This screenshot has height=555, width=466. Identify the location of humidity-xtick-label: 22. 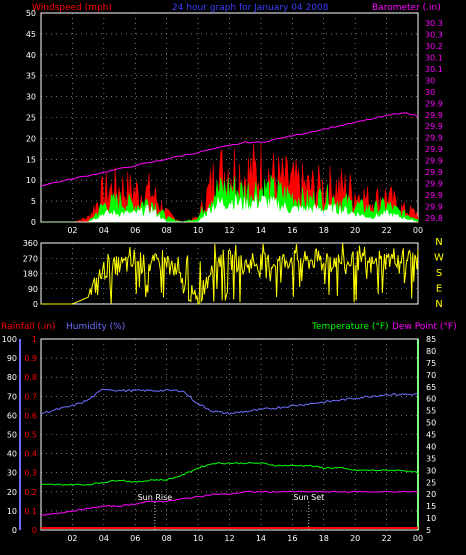
(386, 538).